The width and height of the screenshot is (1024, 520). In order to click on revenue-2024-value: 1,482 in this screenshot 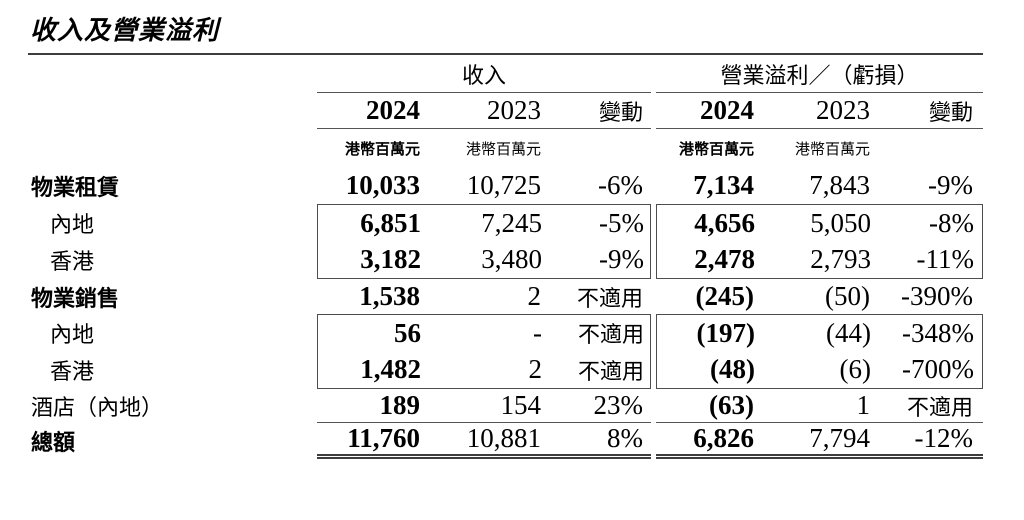, I will do `click(390, 369)`.